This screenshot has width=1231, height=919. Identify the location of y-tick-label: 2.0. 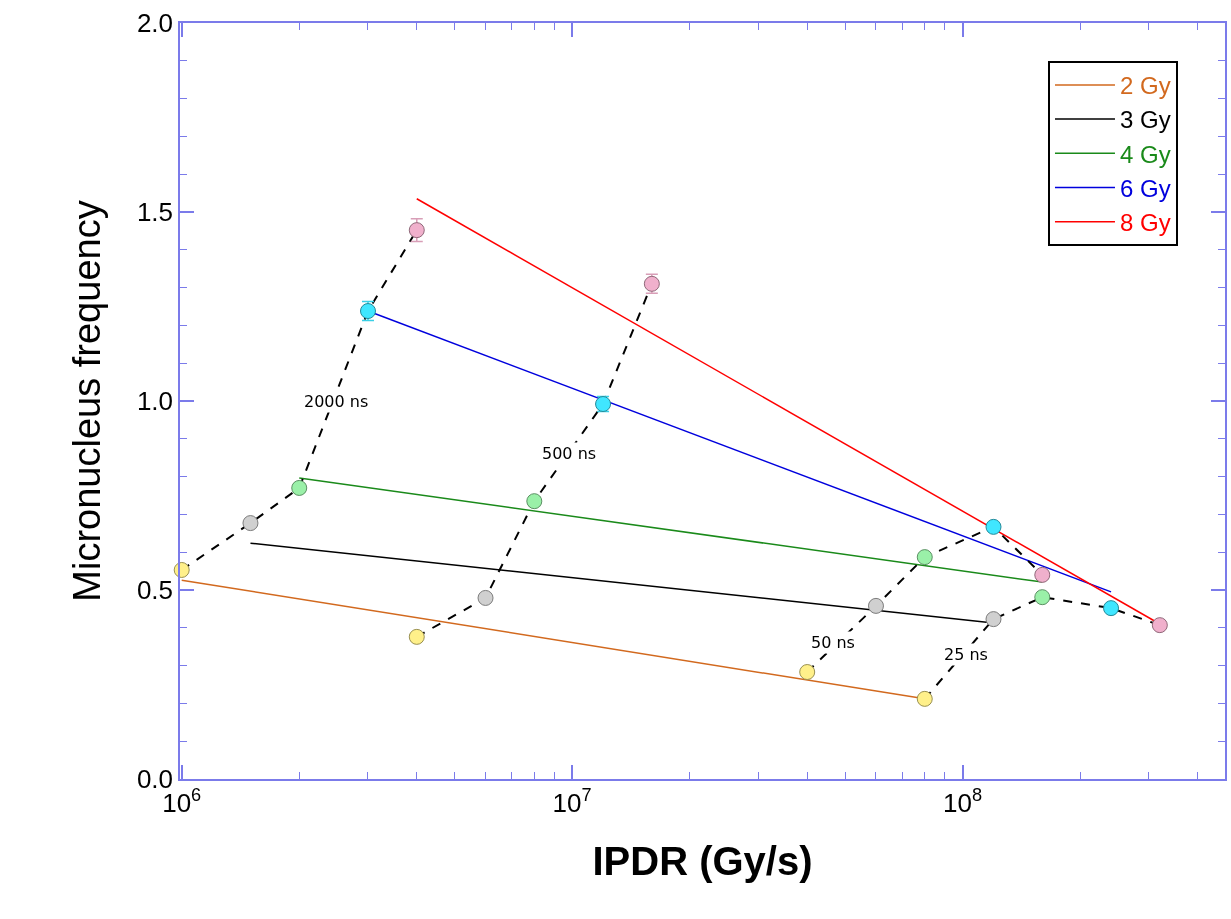
(155, 23).